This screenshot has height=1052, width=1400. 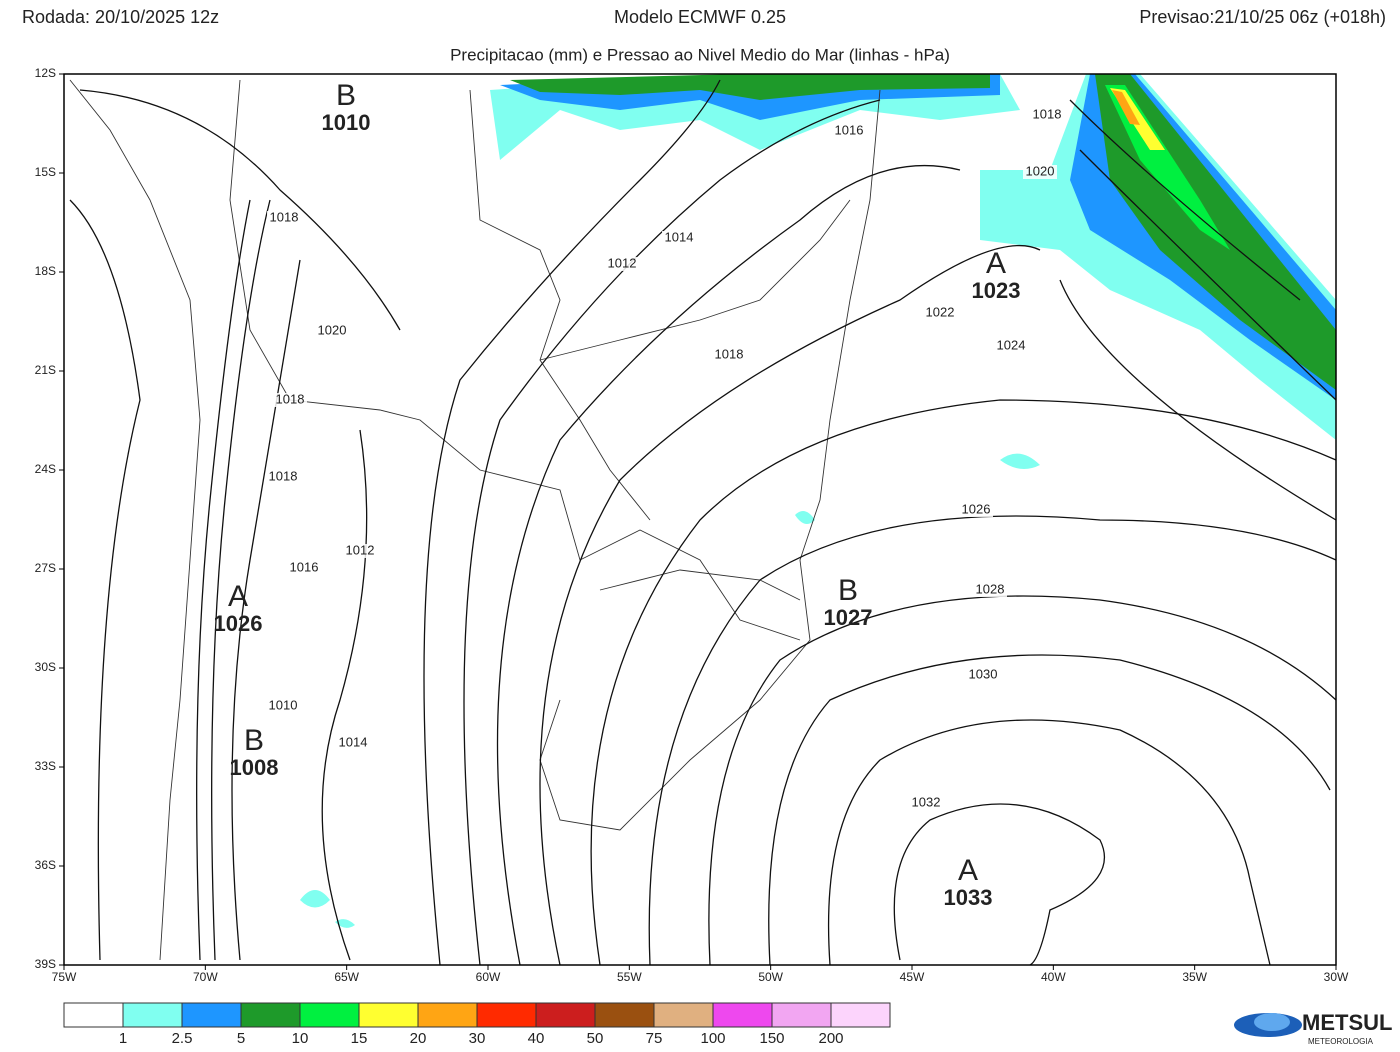 What do you see at coordinates (477, 1038) in the screenshot?
I see `legend-label: 30` at bounding box center [477, 1038].